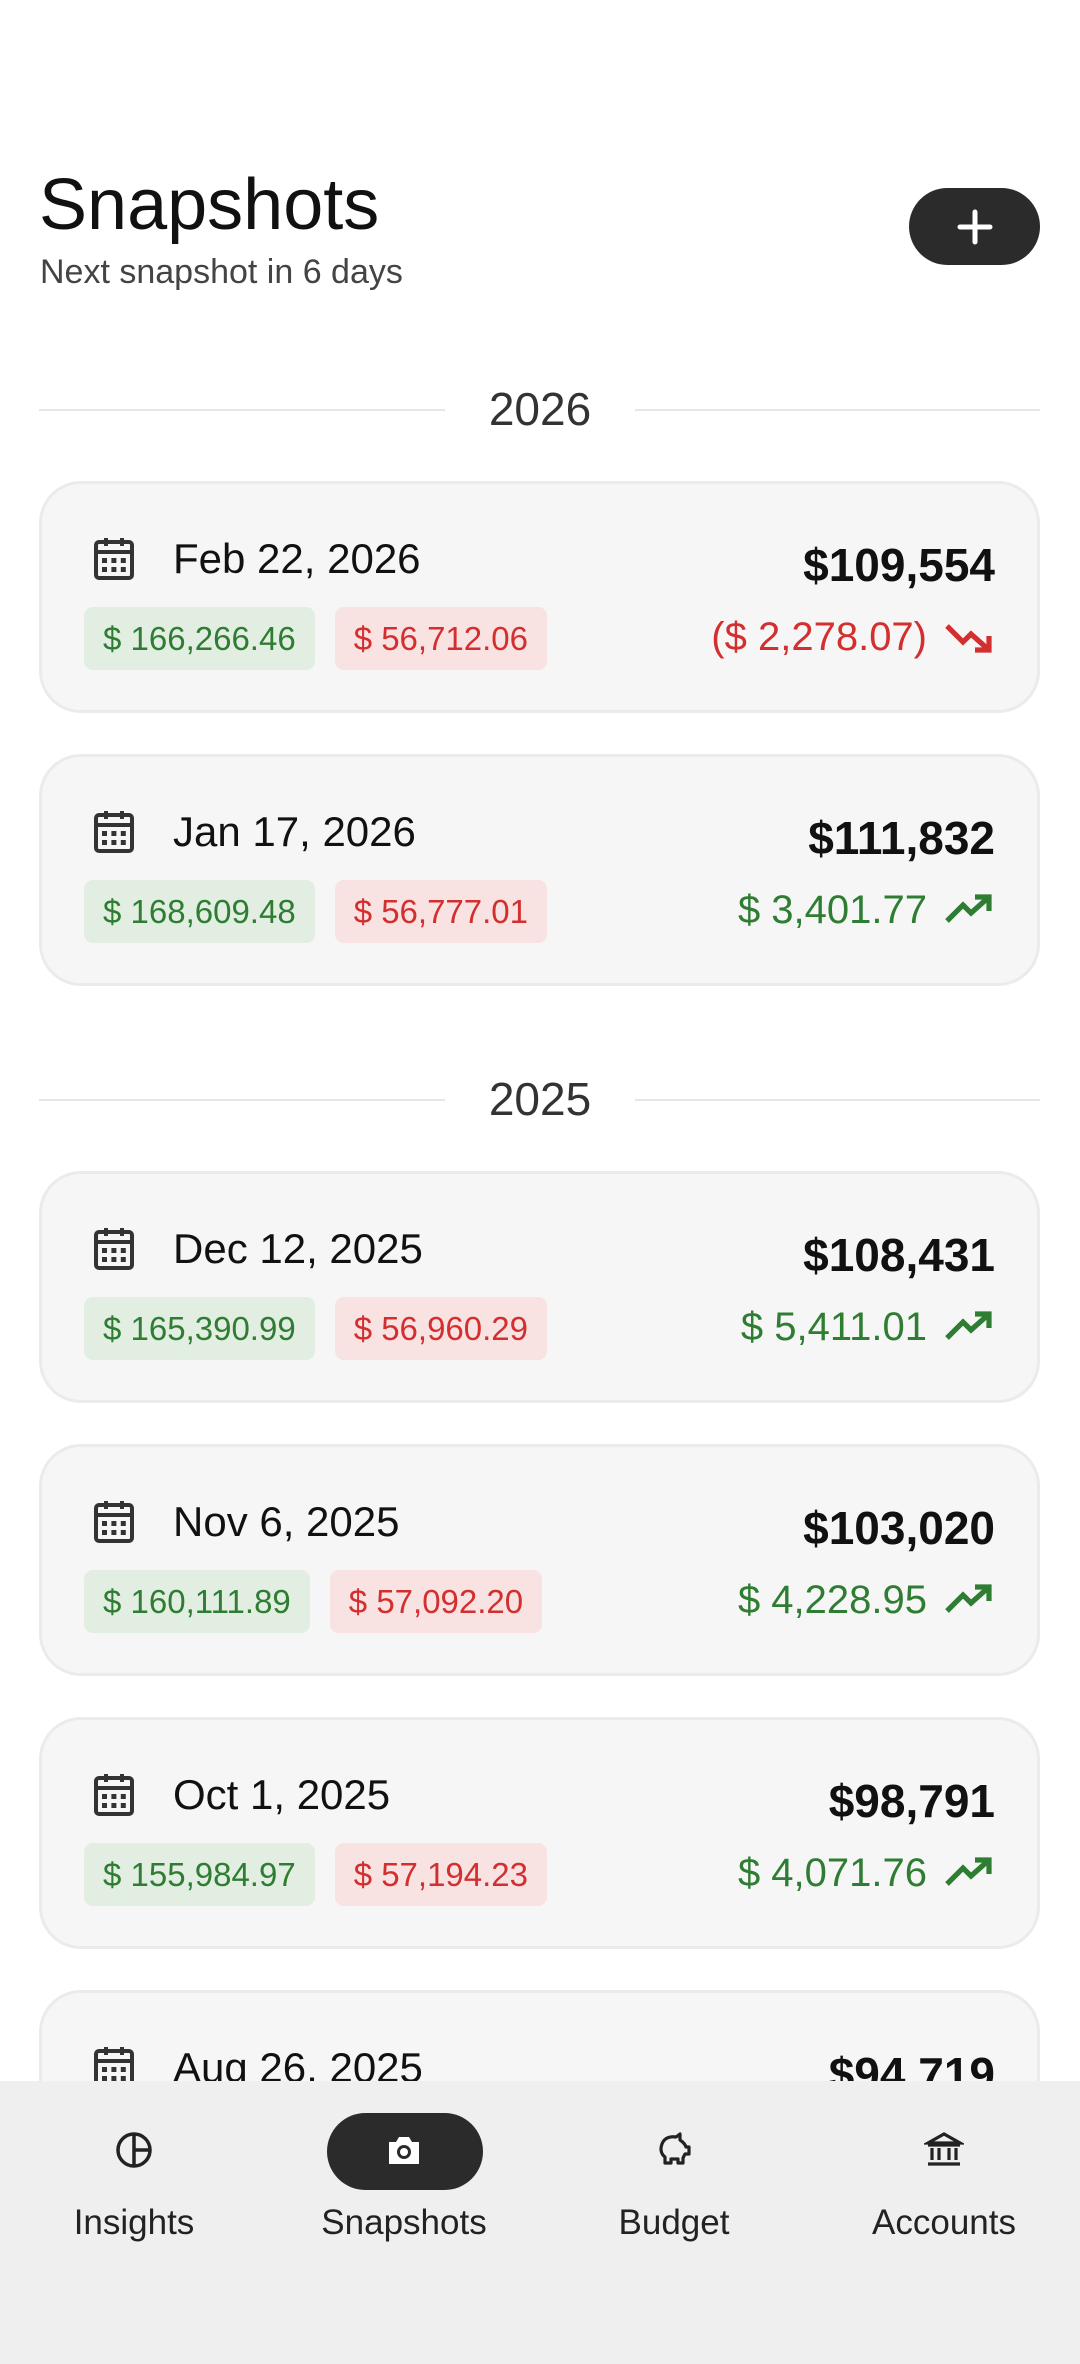 This screenshot has width=1080, height=2364. What do you see at coordinates (540, 1099) in the screenshot?
I see `year-label: 2025` at bounding box center [540, 1099].